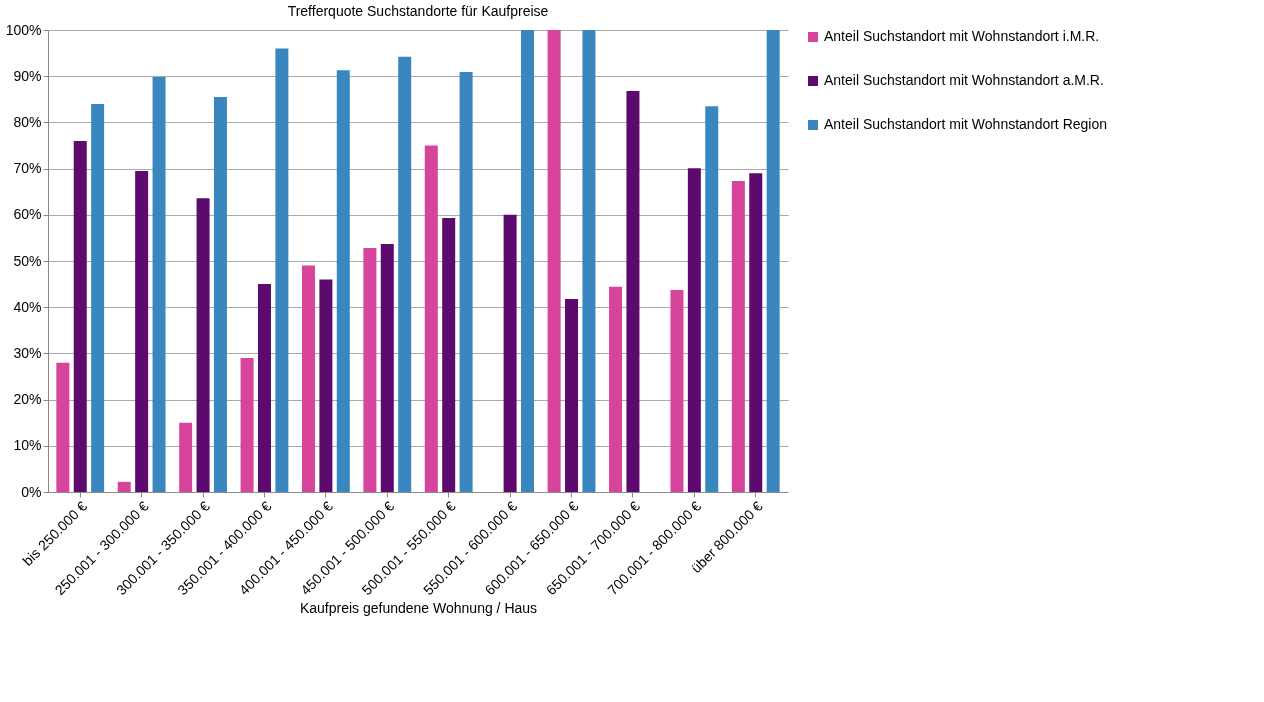  Describe the element at coordinates (27, 352) in the screenshot. I see `y-tick-label: 30%` at that location.